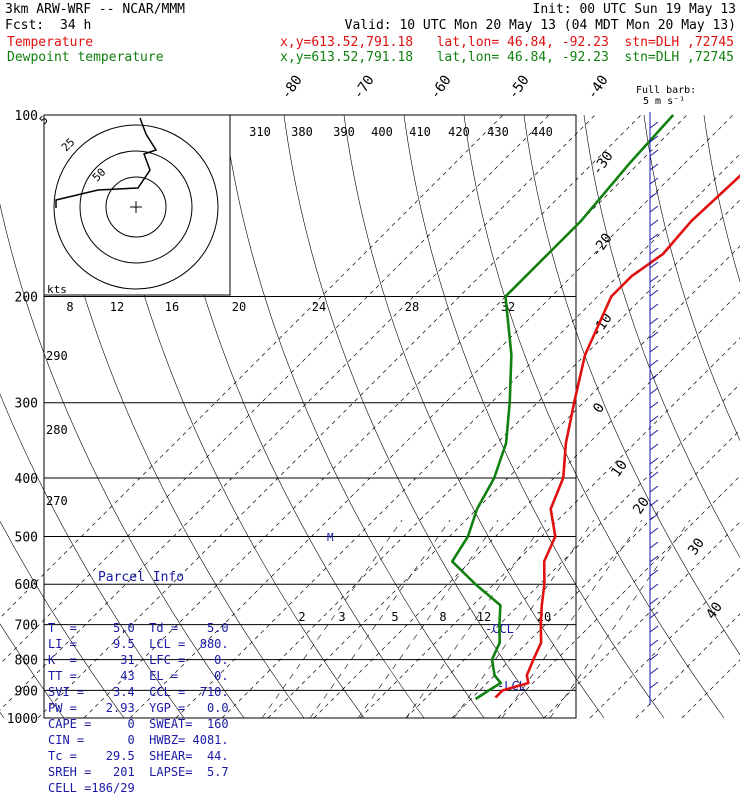  What do you see at coordinates (602, 245) in the screenshot?
I see `isotherm-label: -20` at bounding box center [602, 245].